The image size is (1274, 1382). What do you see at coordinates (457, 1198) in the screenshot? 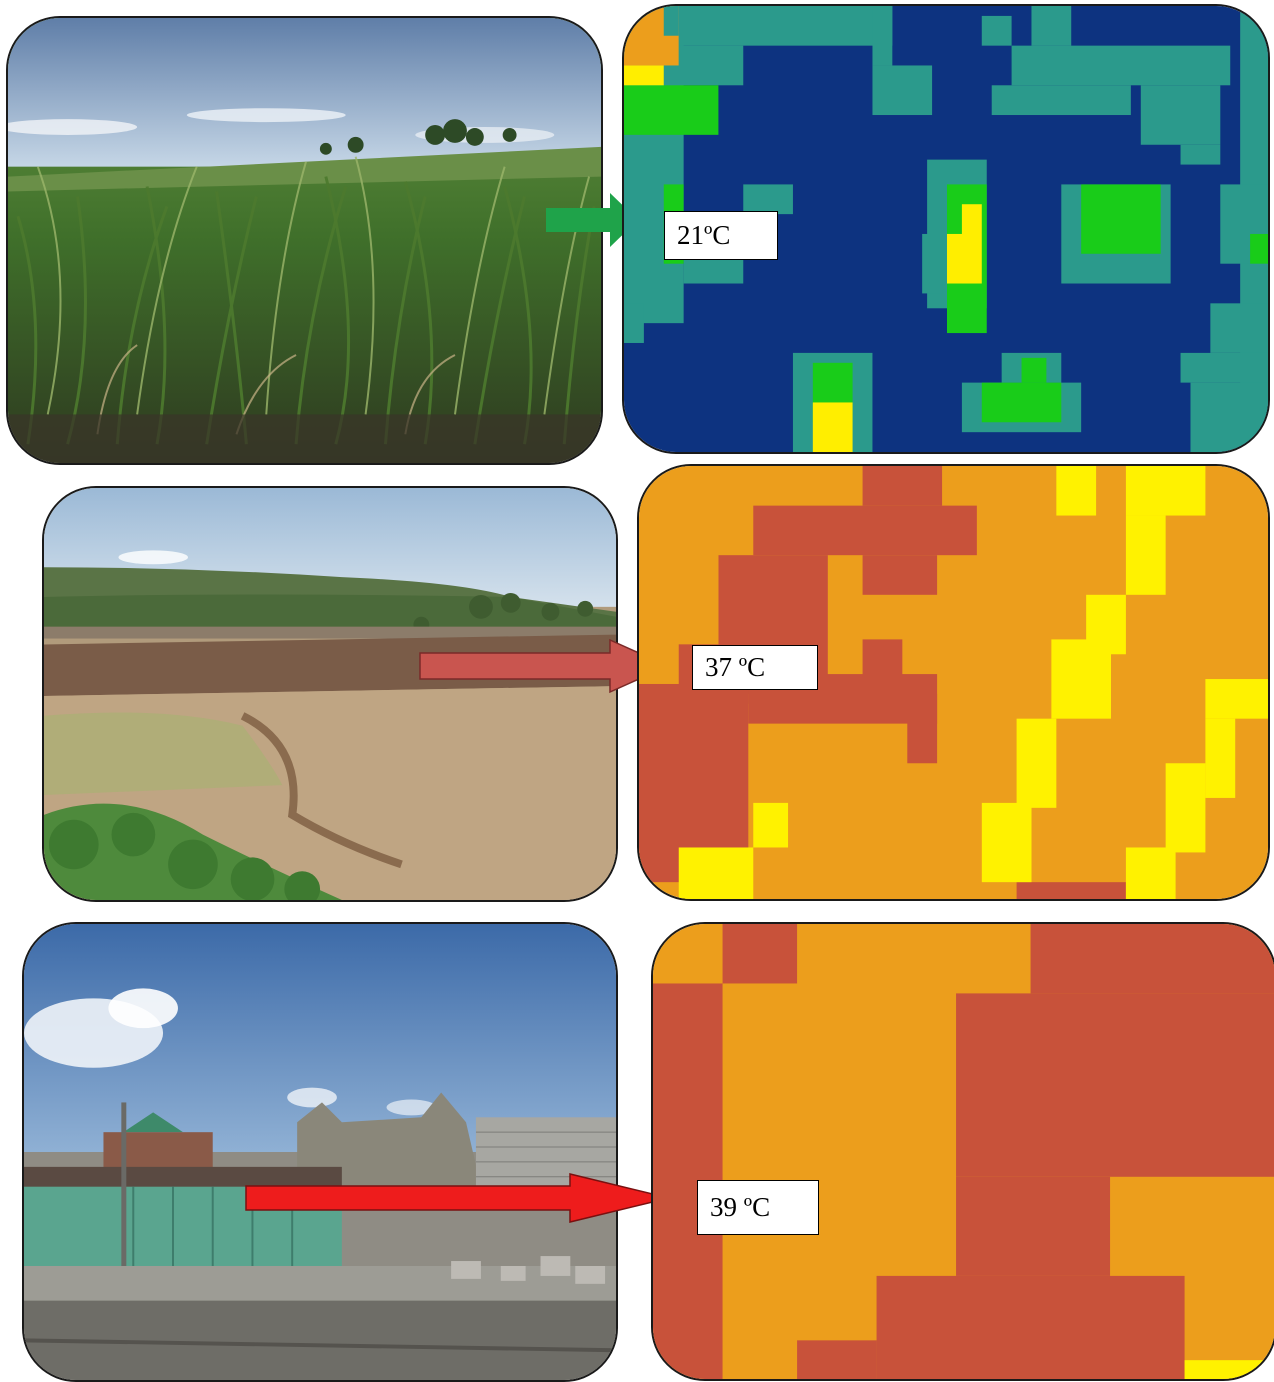
I see `red-arrow-icon` at bounding box center [457, 1198].